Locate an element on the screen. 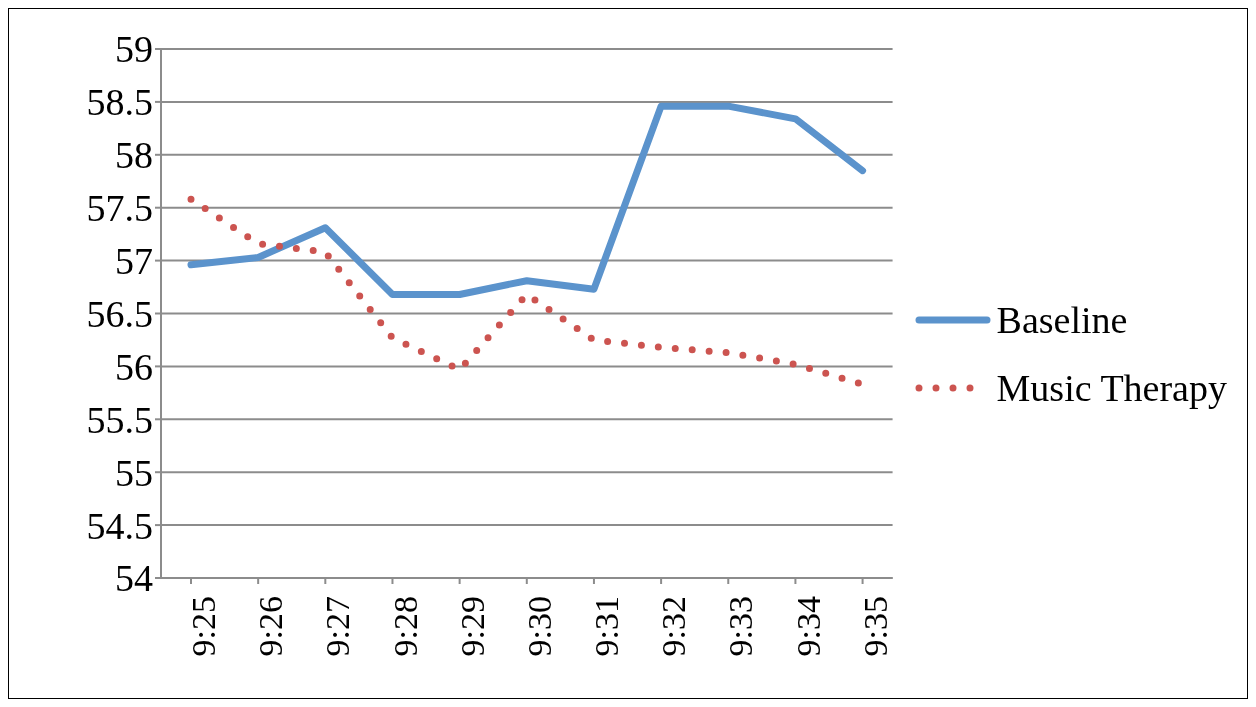 This screenshot has height=707, width=1256. y-tick-label: 59 is located at coordinates (134, 49).